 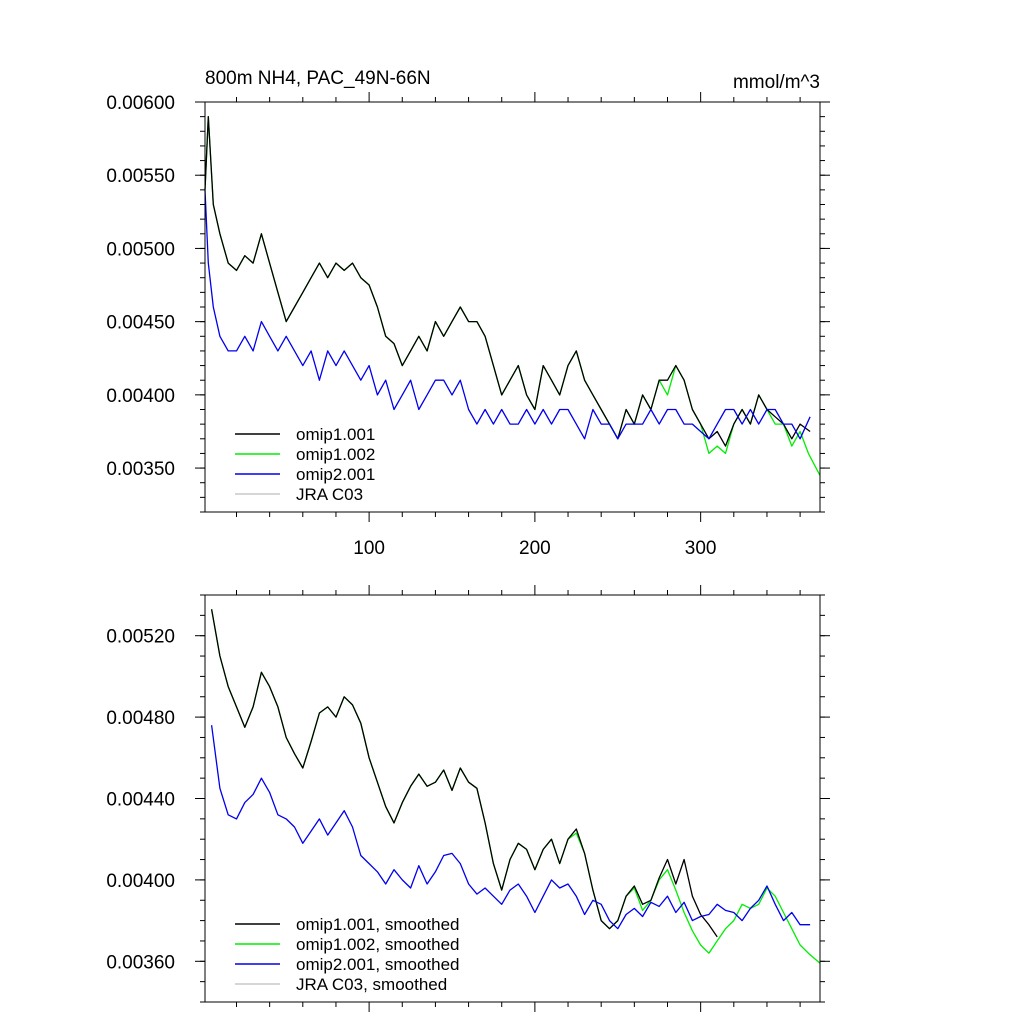 I want to click on legend-label: JRA C03, so click(x=329, y=494).